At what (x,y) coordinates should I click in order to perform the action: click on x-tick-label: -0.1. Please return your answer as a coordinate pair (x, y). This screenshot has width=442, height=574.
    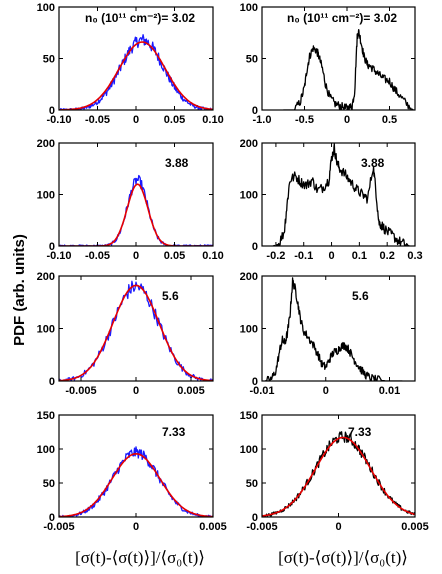
    Looking at the image, I should click on (303, 256).